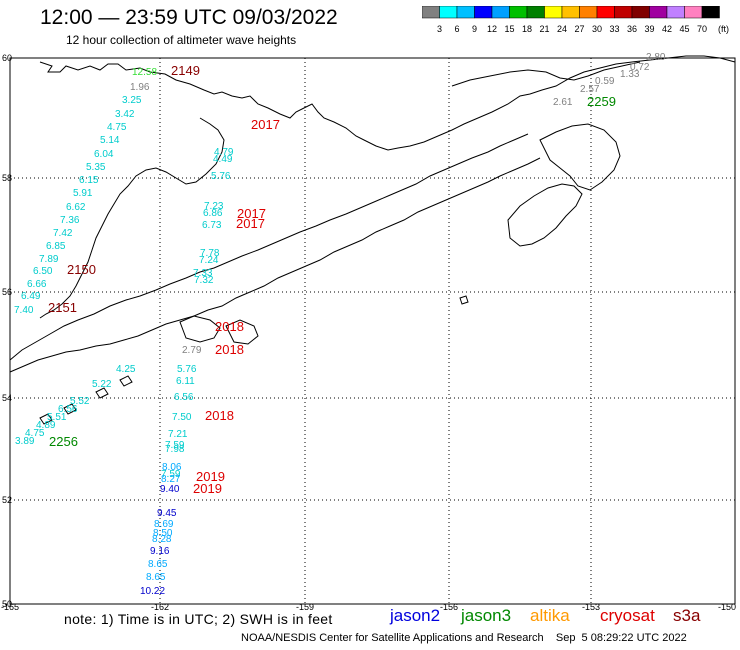 Image resolution: width=740 pixels, height=650 pixels. What do you see at coordinates (207, 488) in the screenshot?
I see `track-id-label: 2019` at bounding box center [207, 488].